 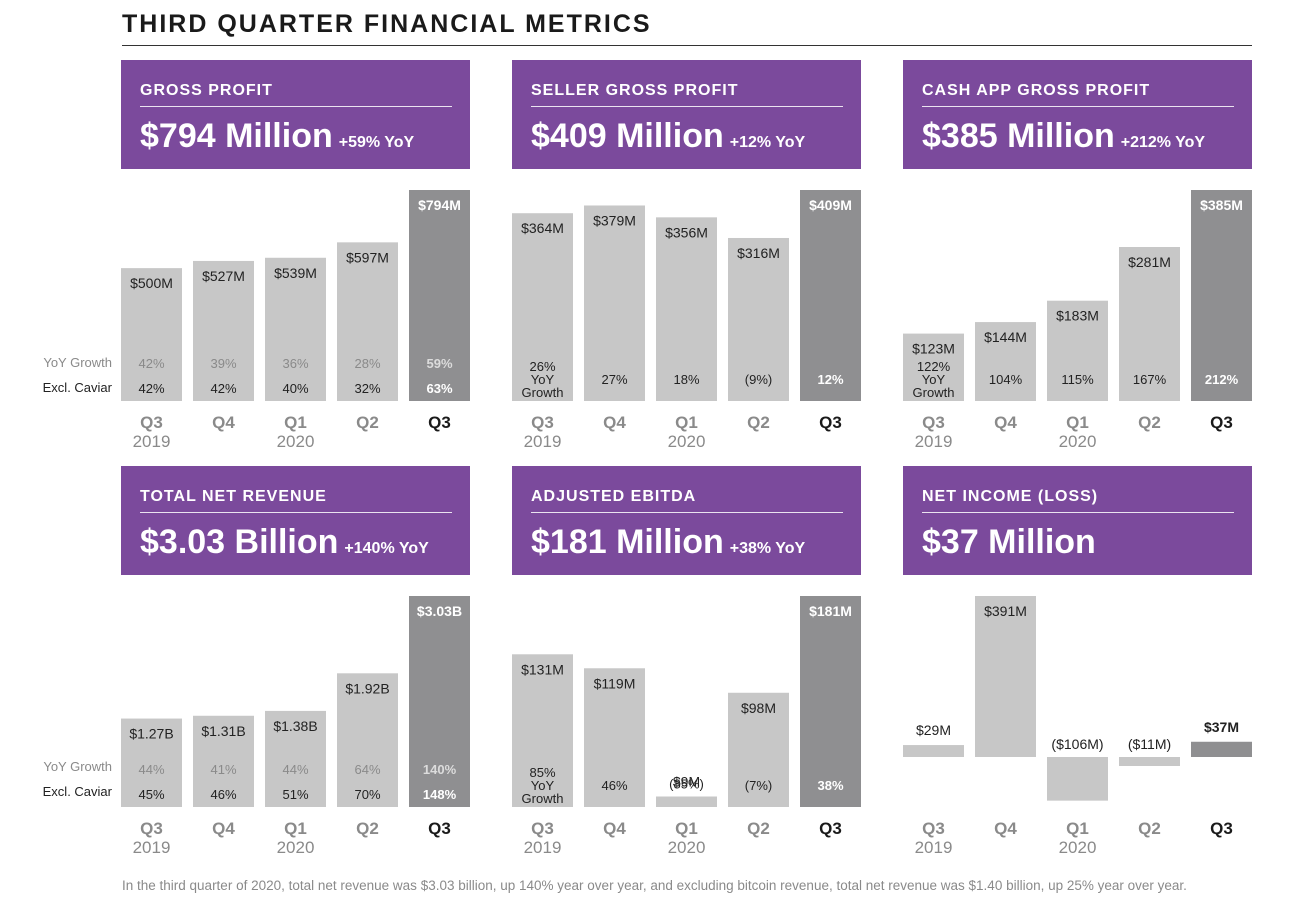 I want to click on headline-value: $3.03 Billion, so click(x=239, y=542).